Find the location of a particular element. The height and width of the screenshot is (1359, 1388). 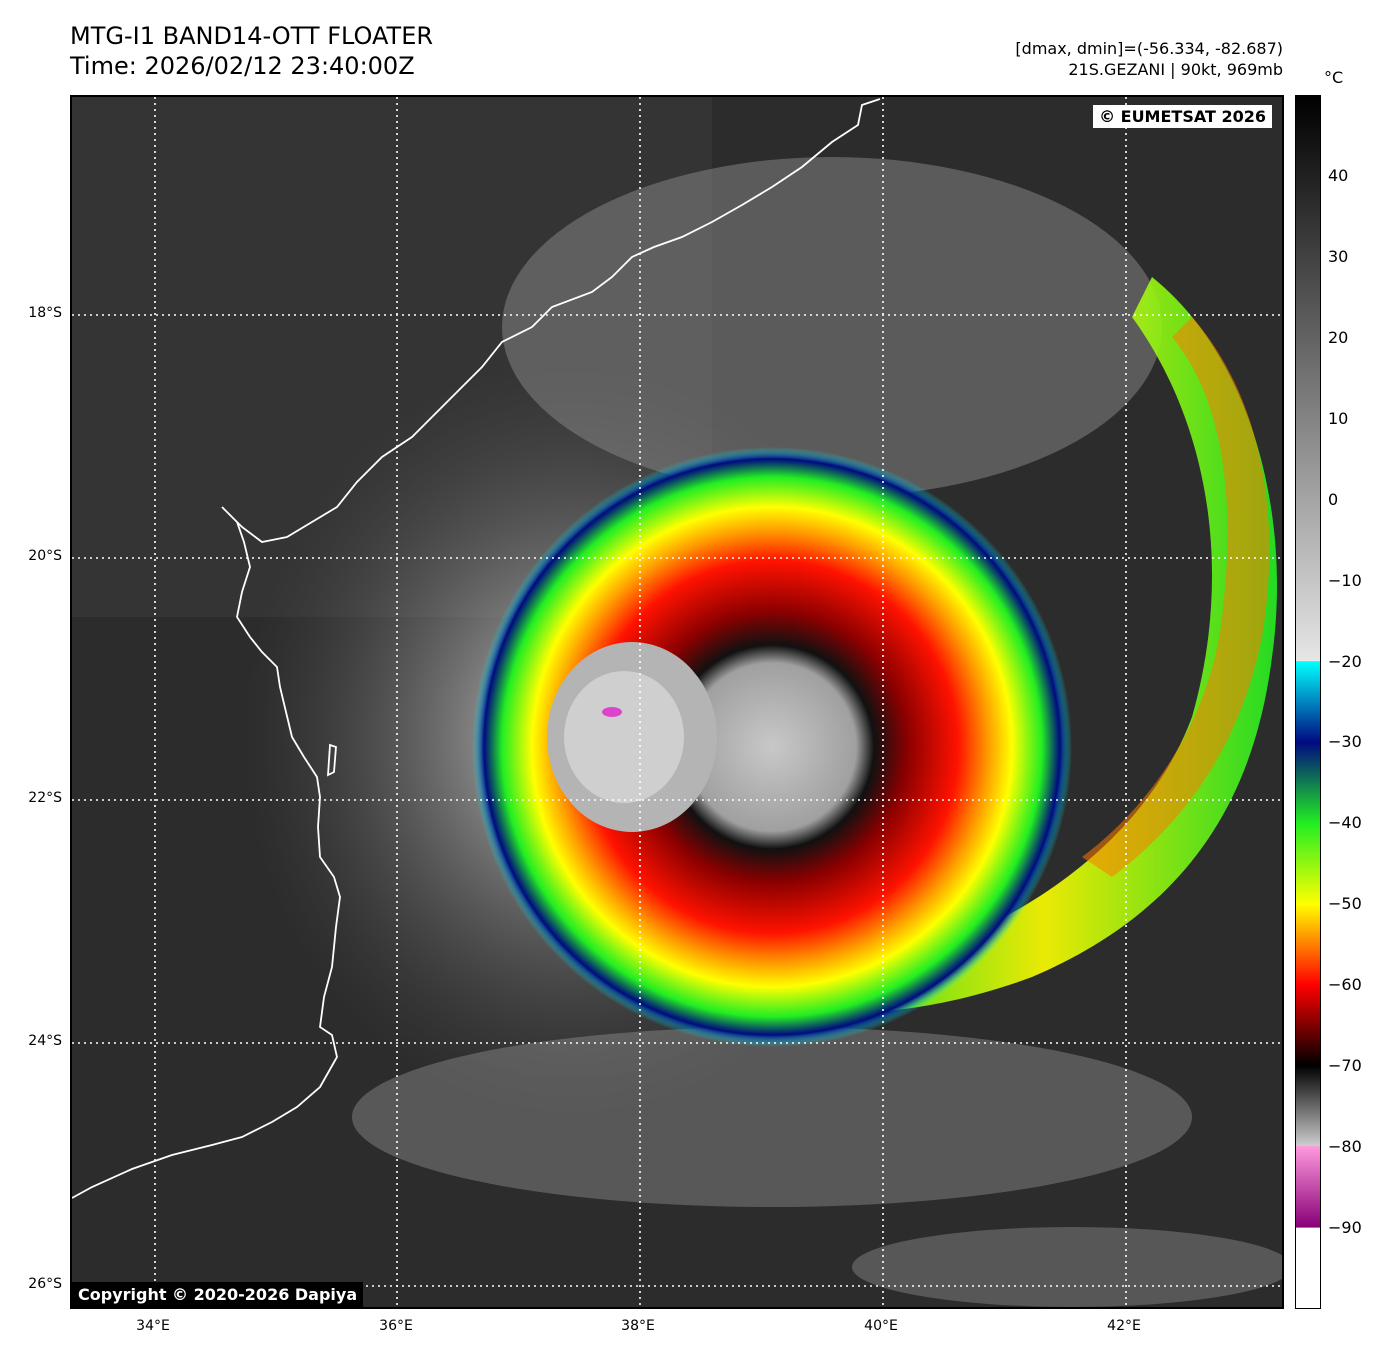

colorbar-tick-label: −60 is located at coordinates (1345, 985).